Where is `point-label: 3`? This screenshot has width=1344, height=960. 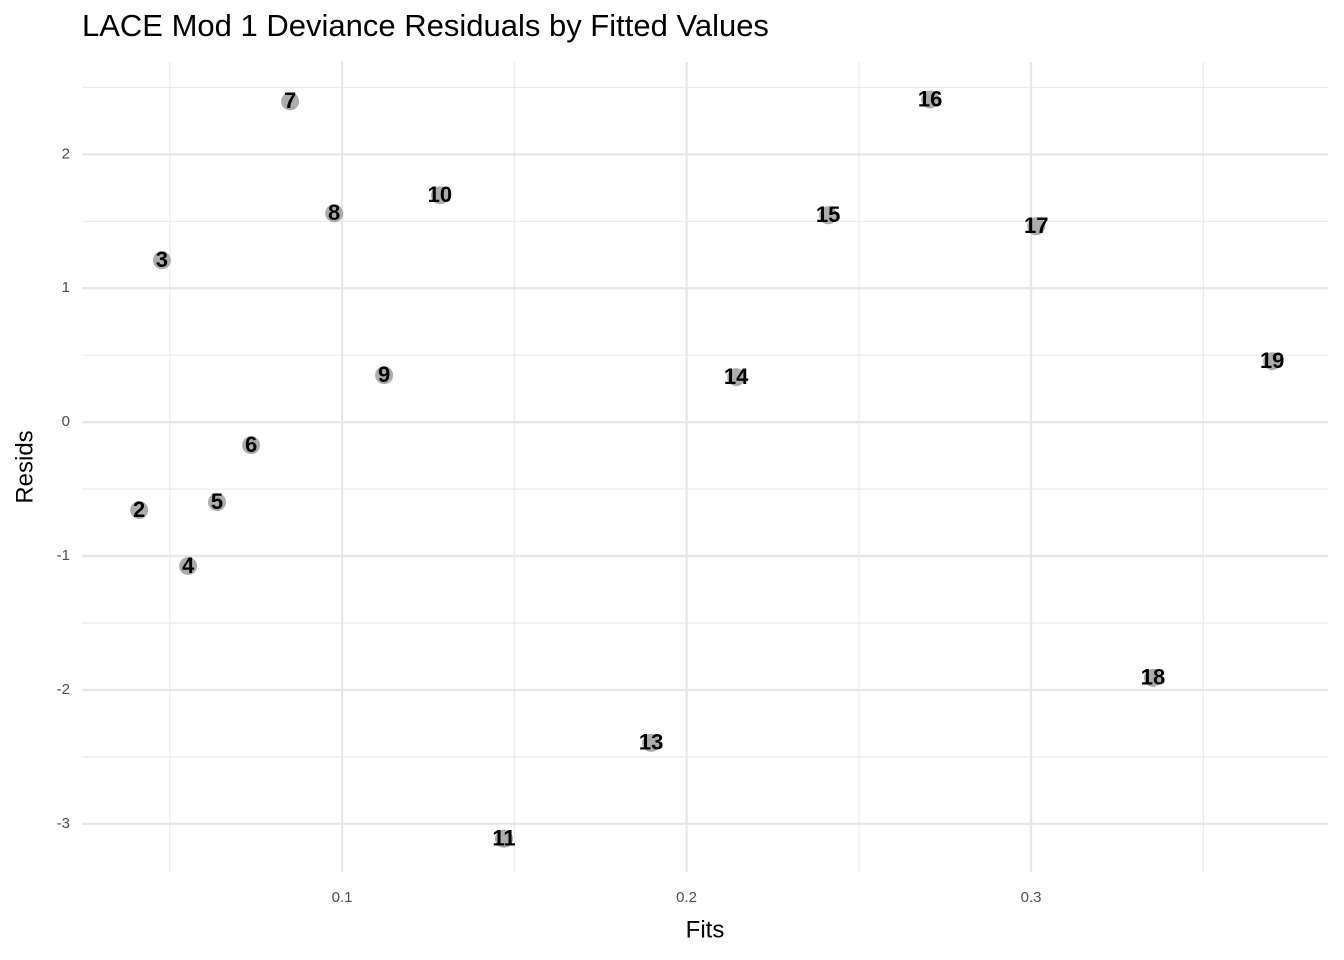
point-label: 3 is located at coordinates (162, 259).